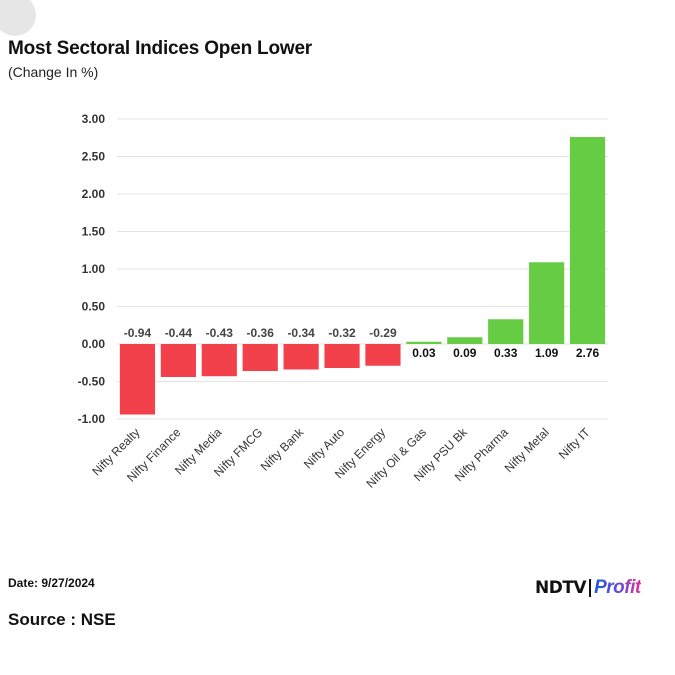 This screenshot has height=675, width=675. Describe the element at coordinates (94, 232) in the screenshot. I see `y-tick-label: 1.50` at that location.